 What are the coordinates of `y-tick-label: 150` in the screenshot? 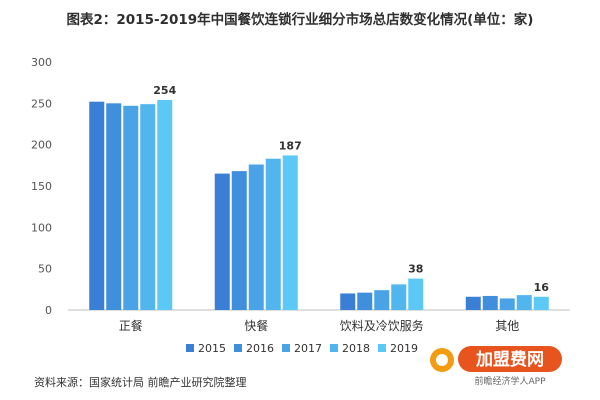 It's located at (41, 186).